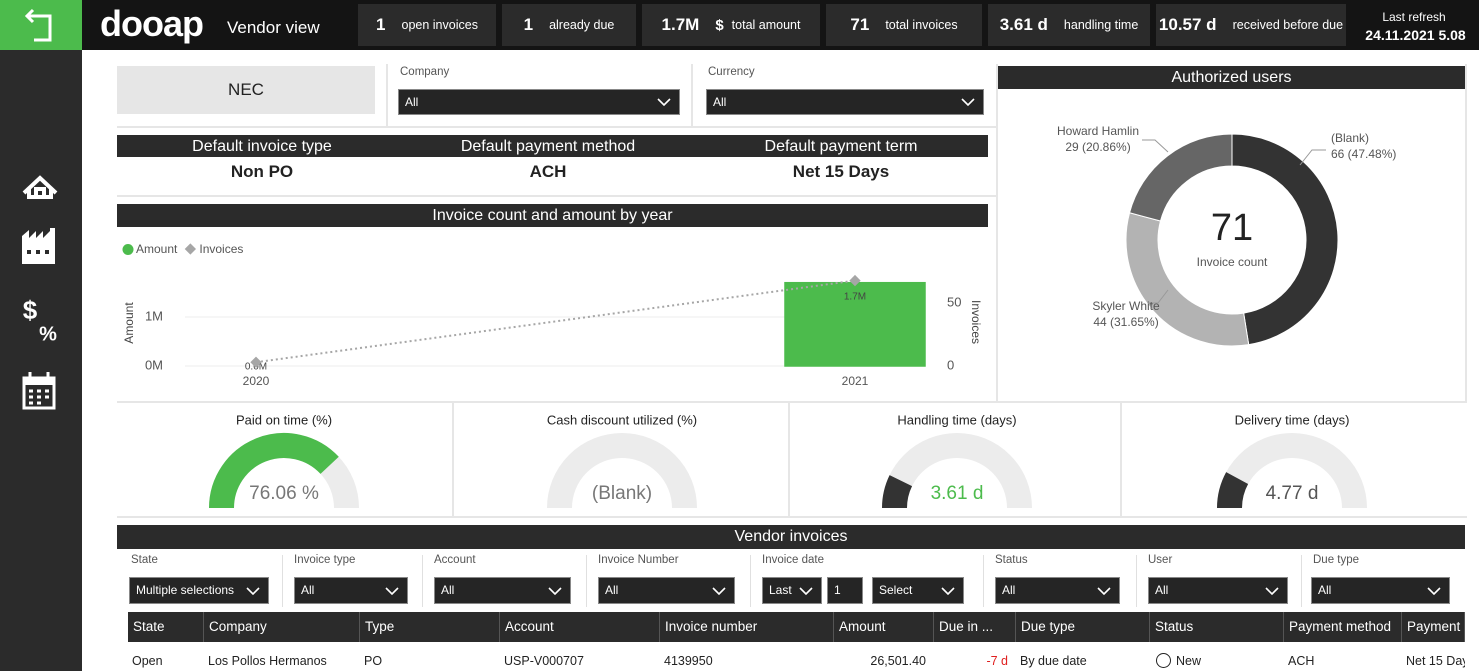 Image resolution: width=1479 pixels, height=671 pixels. I want to click on dropdown: 1, so click(845, 590).